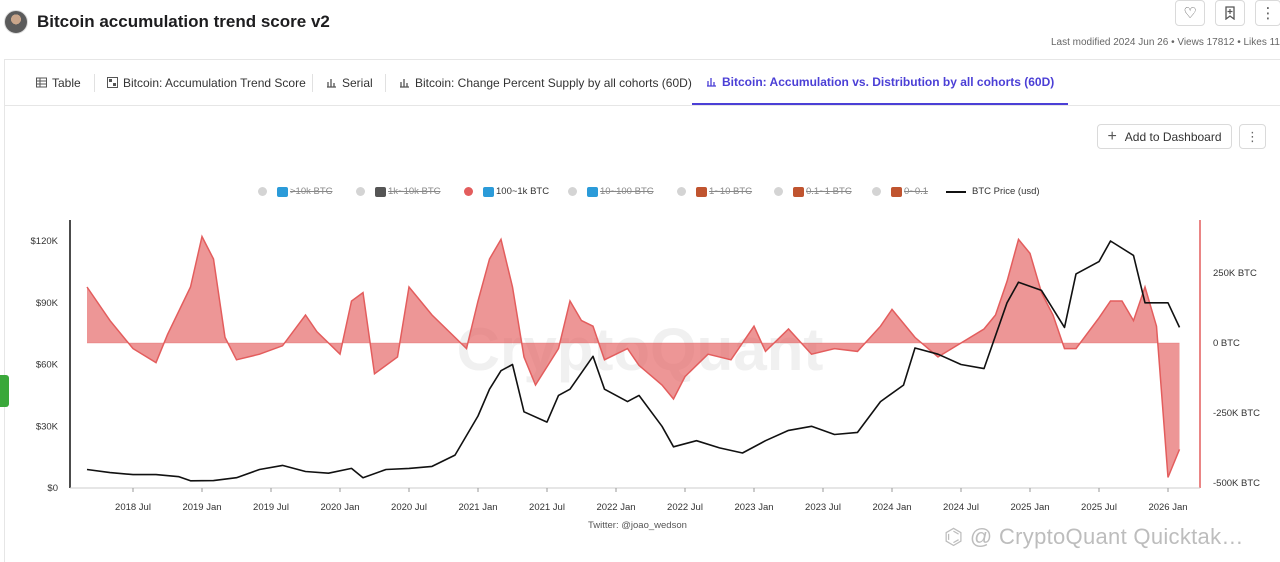 This screenshot has width=1280, height=562. Describe the element at coordinates (47, 365) in the screenshot. I see `y-left-tick-label: $60K` at that location.